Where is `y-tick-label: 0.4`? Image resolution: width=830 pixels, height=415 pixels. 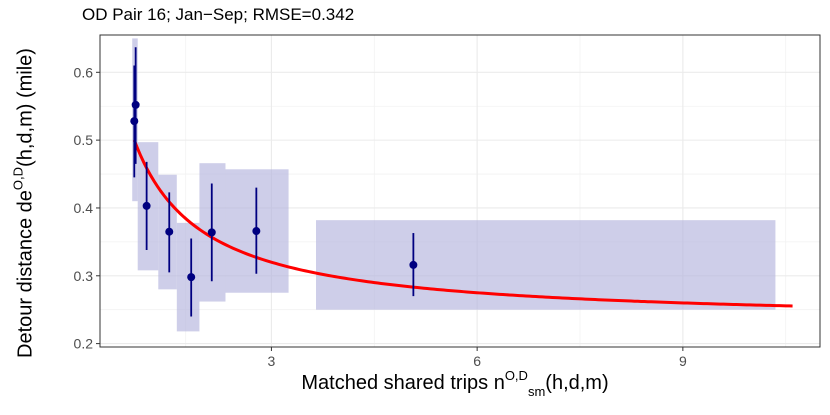
y-tick-label: 0.4 is located at coordinates (84, 208).